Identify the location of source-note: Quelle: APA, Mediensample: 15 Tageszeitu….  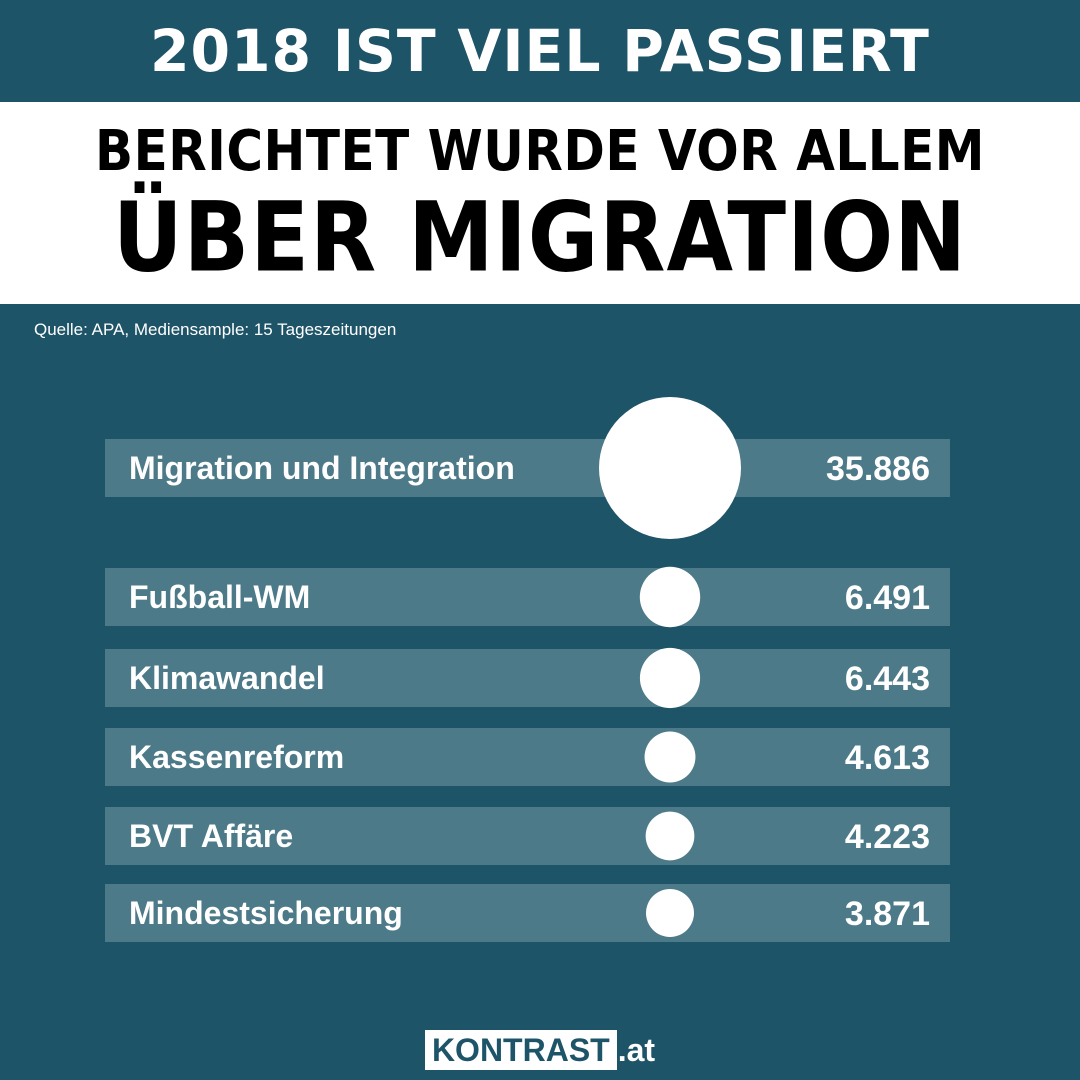
(215, 329).